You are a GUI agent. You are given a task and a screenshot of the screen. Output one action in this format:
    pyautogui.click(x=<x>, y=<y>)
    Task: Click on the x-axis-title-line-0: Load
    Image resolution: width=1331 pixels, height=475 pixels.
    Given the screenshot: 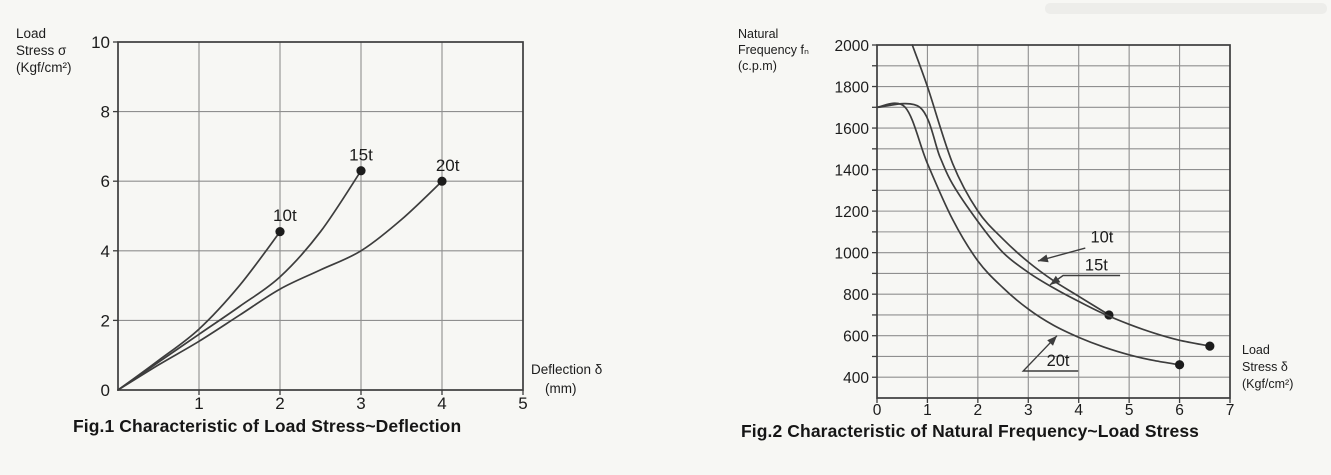 What is the action you would take?
    pyautogui.click(x=1256, y=350)
    